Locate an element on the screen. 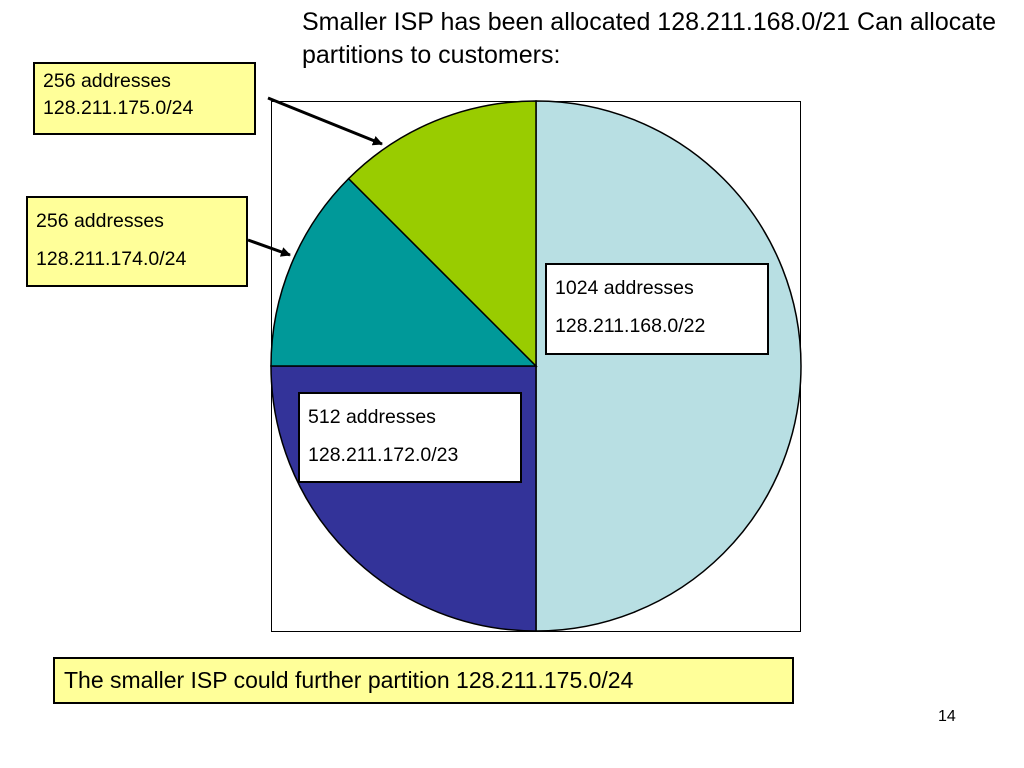  slice-label-512: 512 addresses 128.211.172.0/23 is located at coordinates (410, 437).